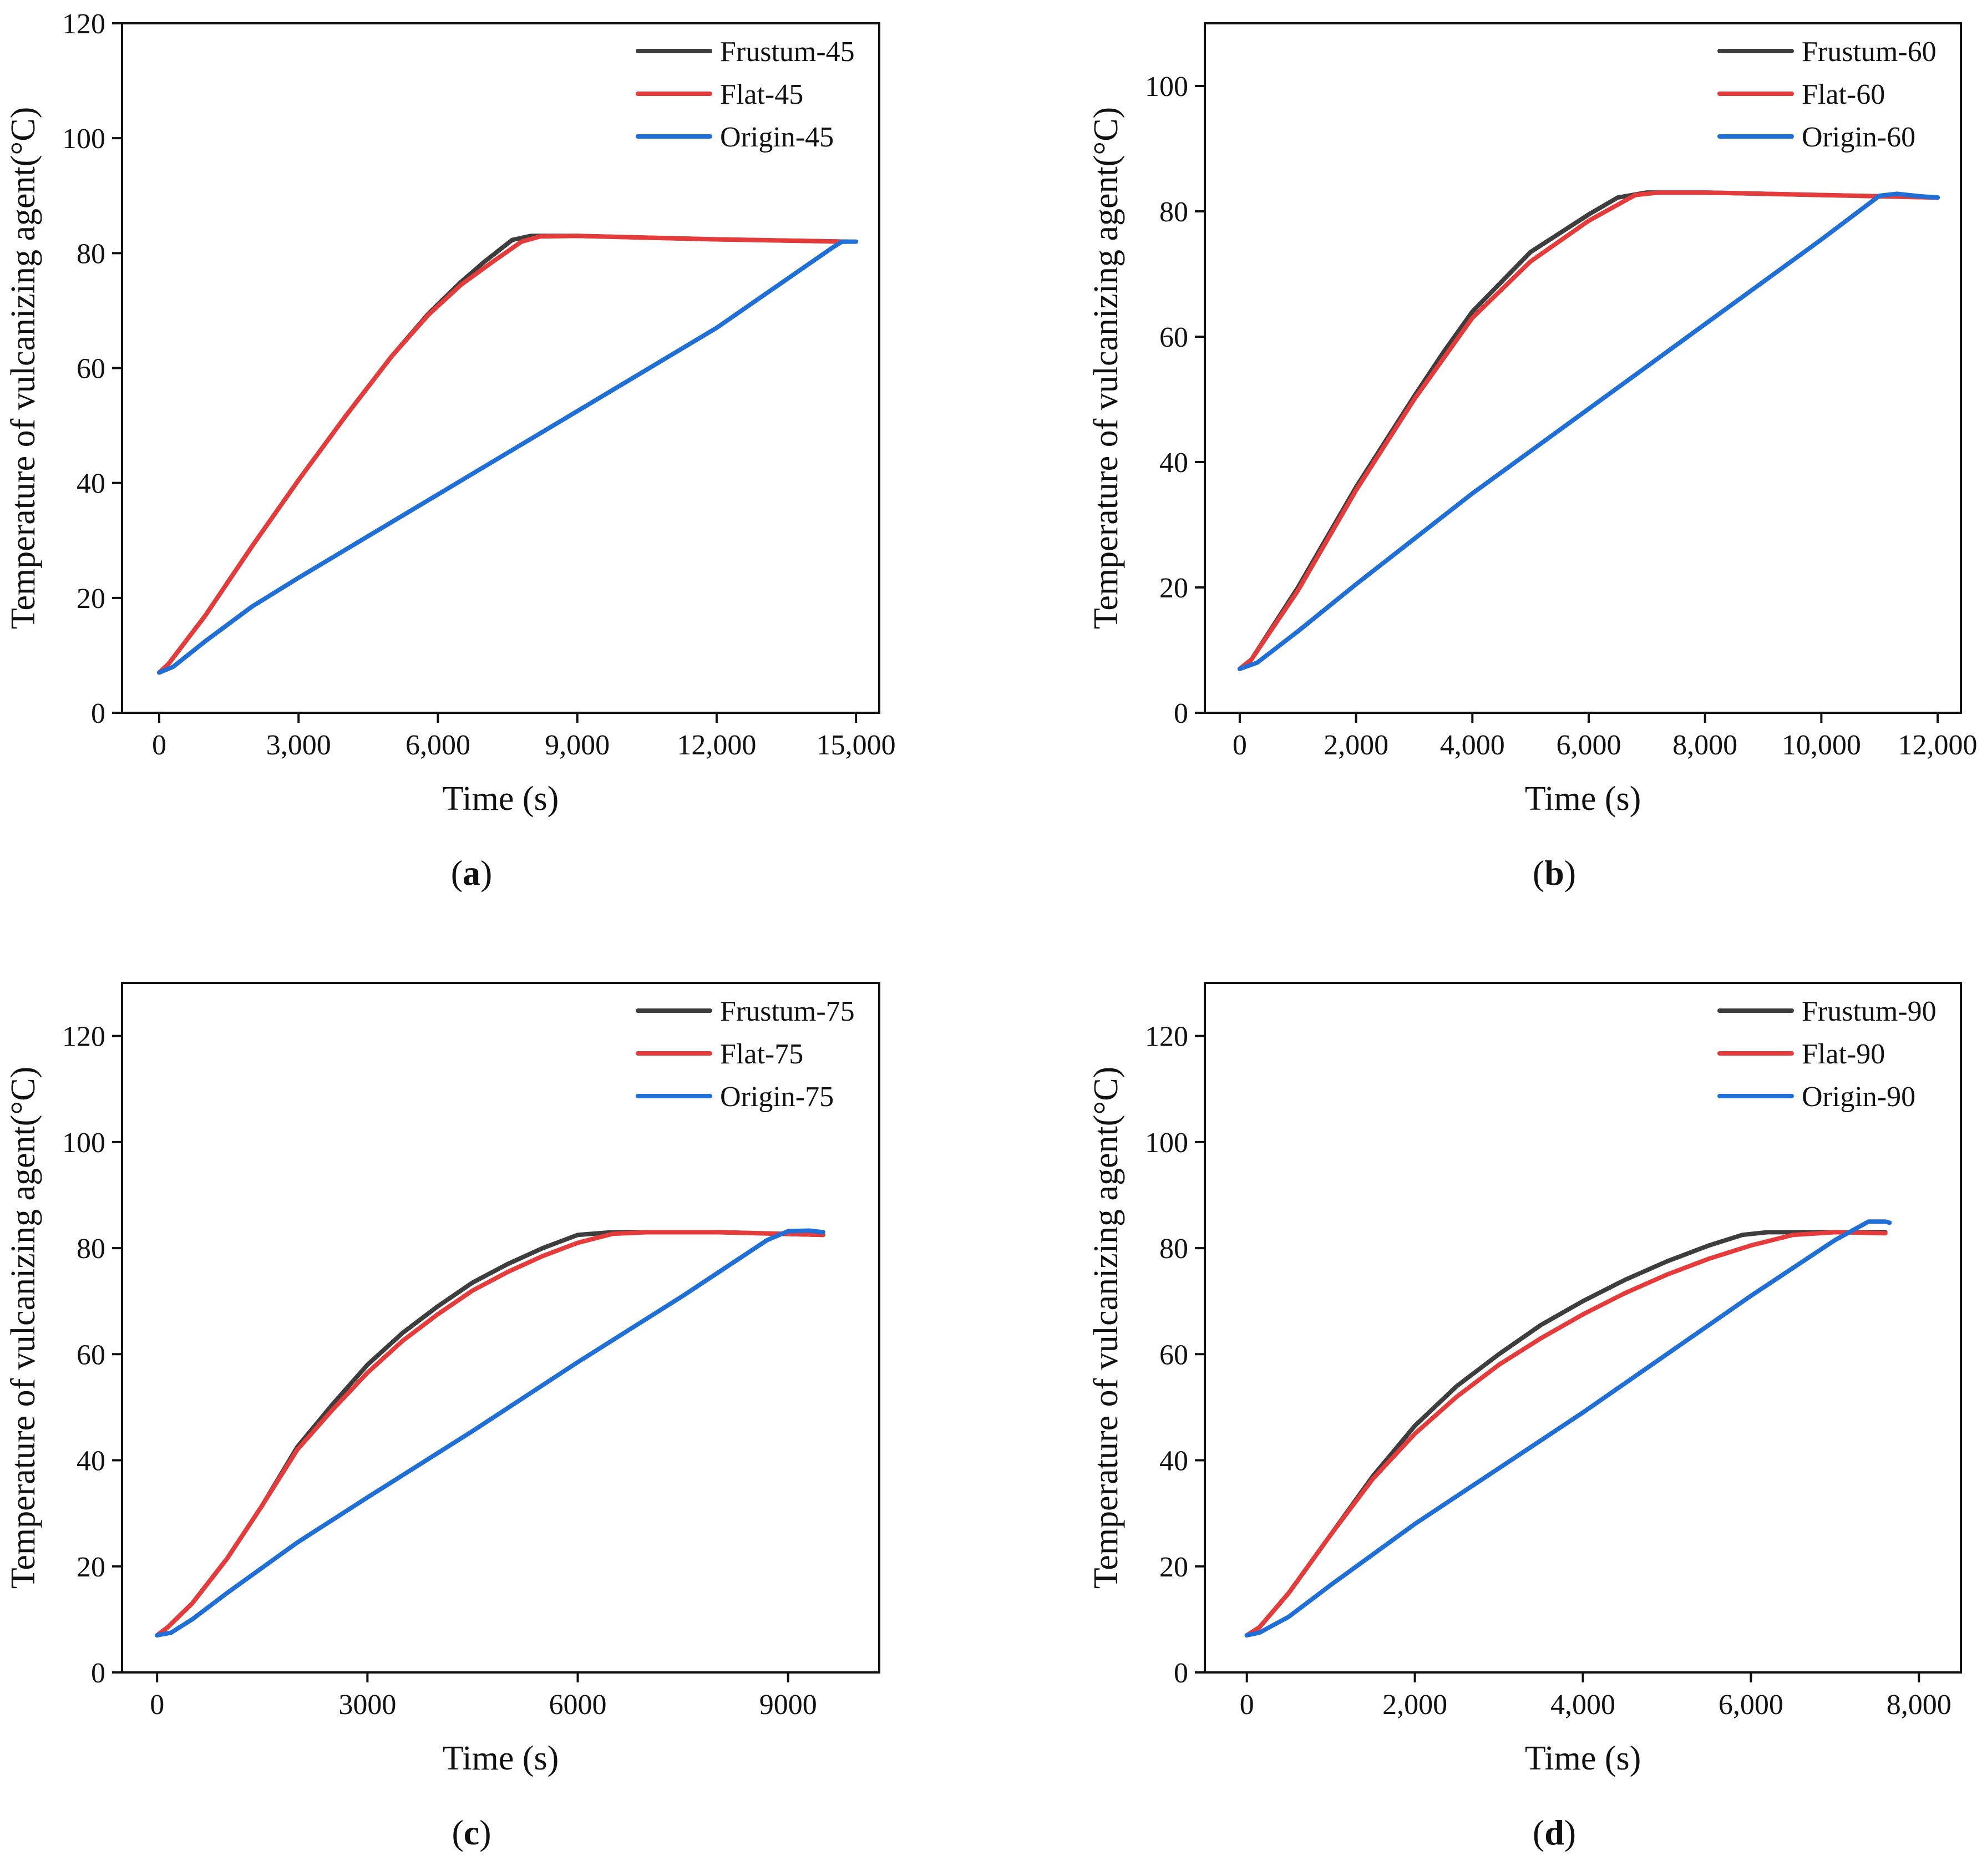 This screenshot has height=1876, width=1987. What do you see at coordinates (788, 1705) in the screenshot?
I see `x-tick-label: 9000` at bounding box center [788, 1705].